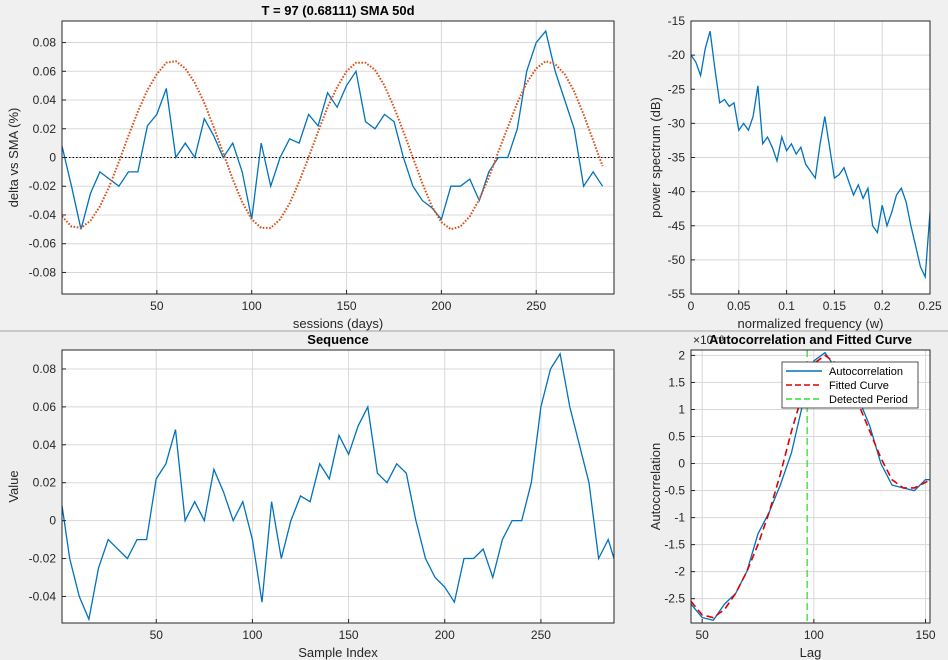 The height and width of the screenshot is (660, 948). I want to click on y-tick-label: -45, so click(677, 226).